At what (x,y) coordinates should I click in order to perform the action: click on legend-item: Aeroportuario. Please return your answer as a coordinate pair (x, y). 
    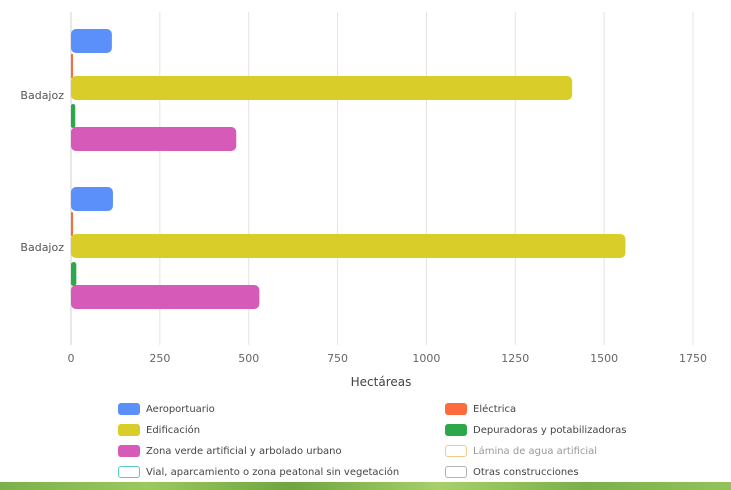
    Looking at the image, I should click on (166, 409).